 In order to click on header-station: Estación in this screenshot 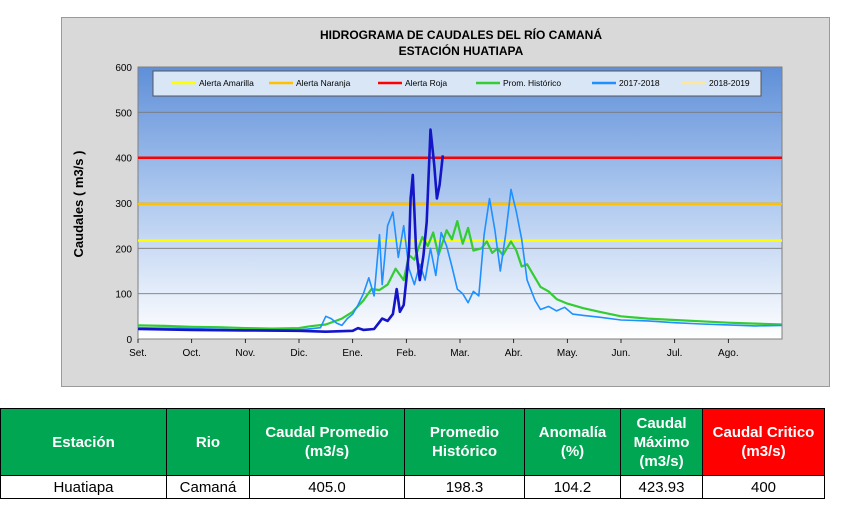, I will do `click(83, 442)`.